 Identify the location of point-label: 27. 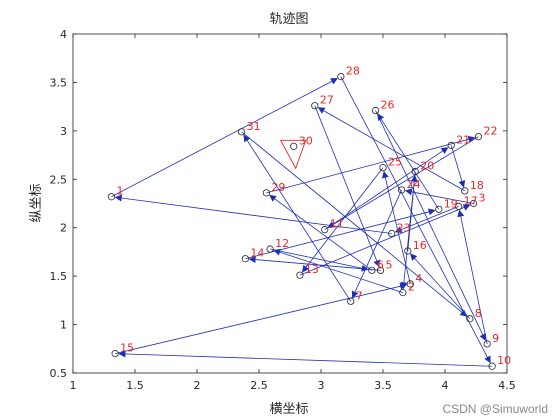
(327, 100).